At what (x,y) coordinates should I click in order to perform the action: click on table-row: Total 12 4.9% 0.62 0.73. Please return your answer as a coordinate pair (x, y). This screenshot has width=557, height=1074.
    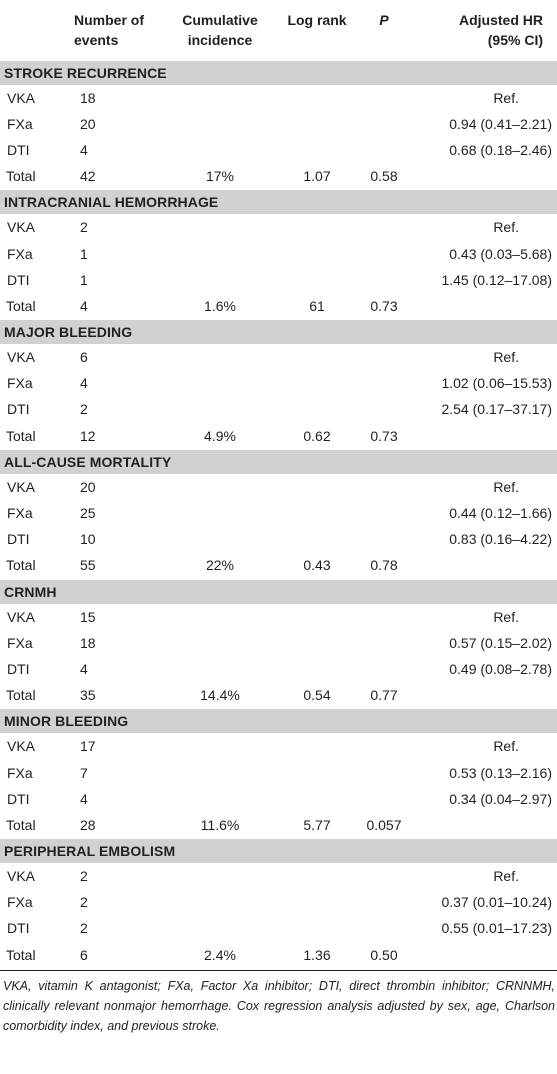
    Looking at the image, I should click on (278, 436).